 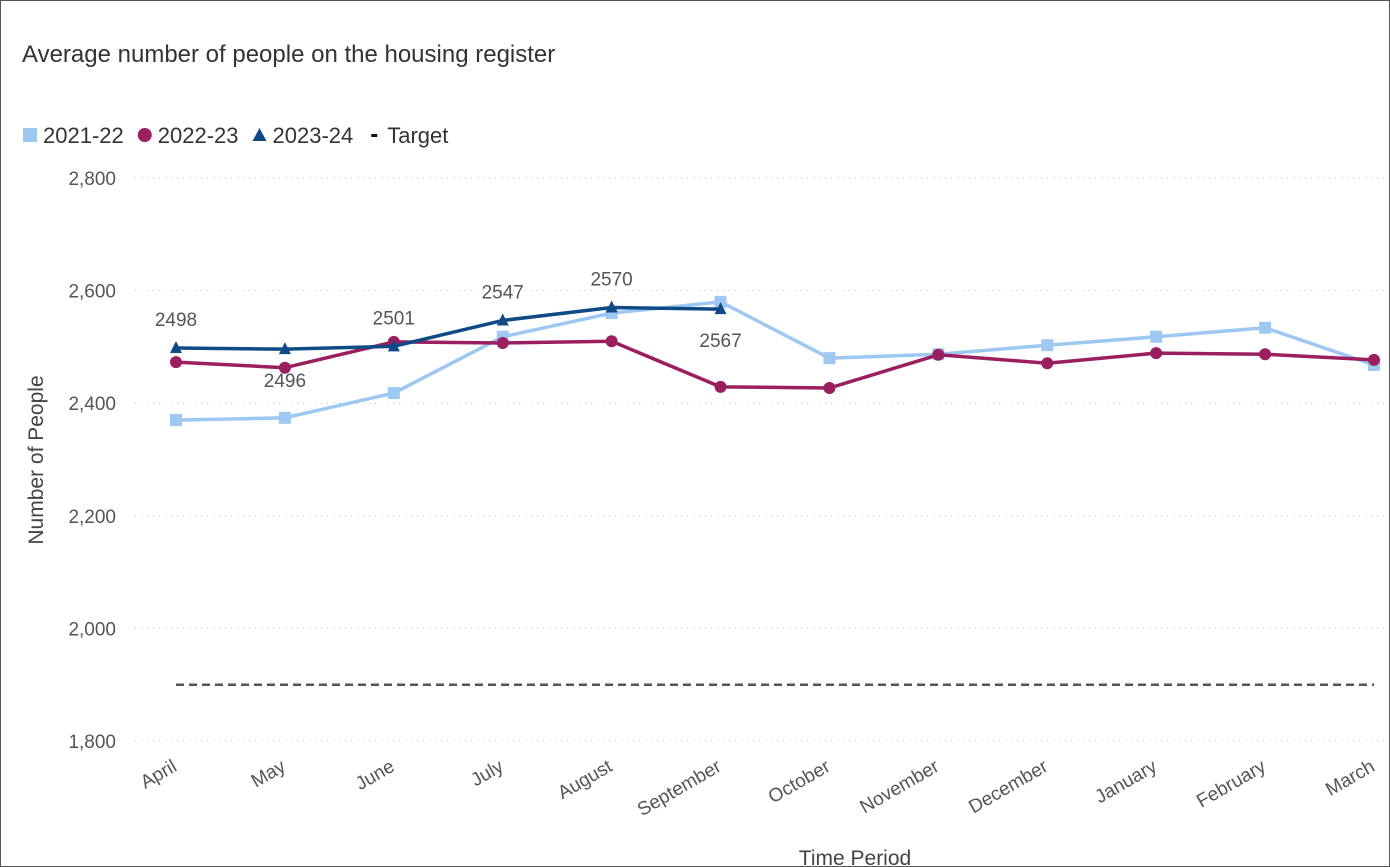 I want to click on y-tick-label: 2,600, so click(x=92, y=292).